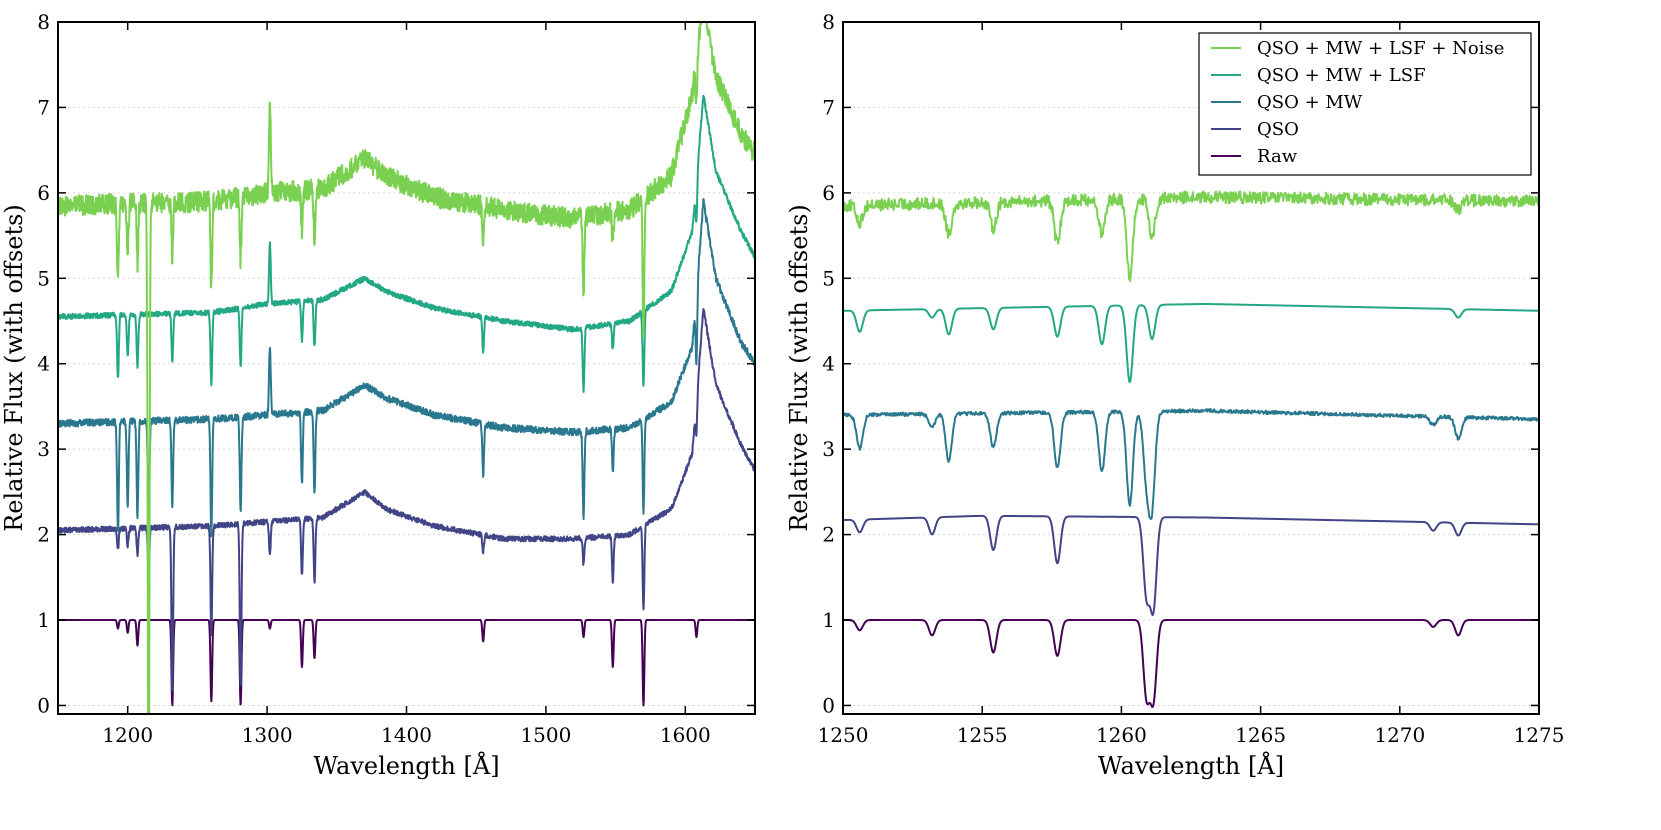  Describe the element at coordinates (406, 735) in the screenshot. I see `x-tick-label: 1400` at that location.